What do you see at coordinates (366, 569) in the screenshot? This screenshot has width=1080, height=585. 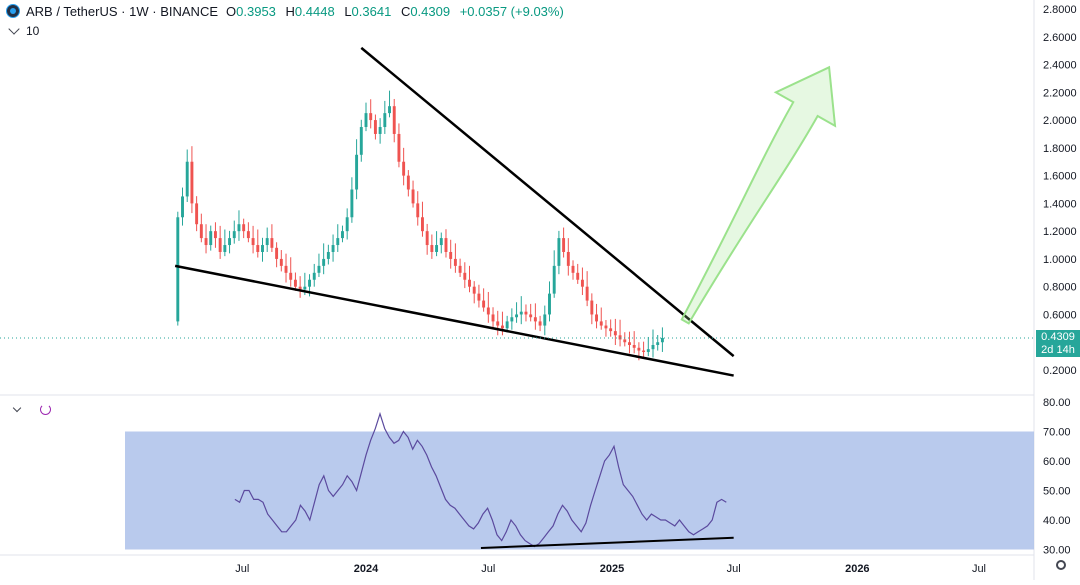 I see `time-tick-label: 2024` at bounding box center [366, 569].